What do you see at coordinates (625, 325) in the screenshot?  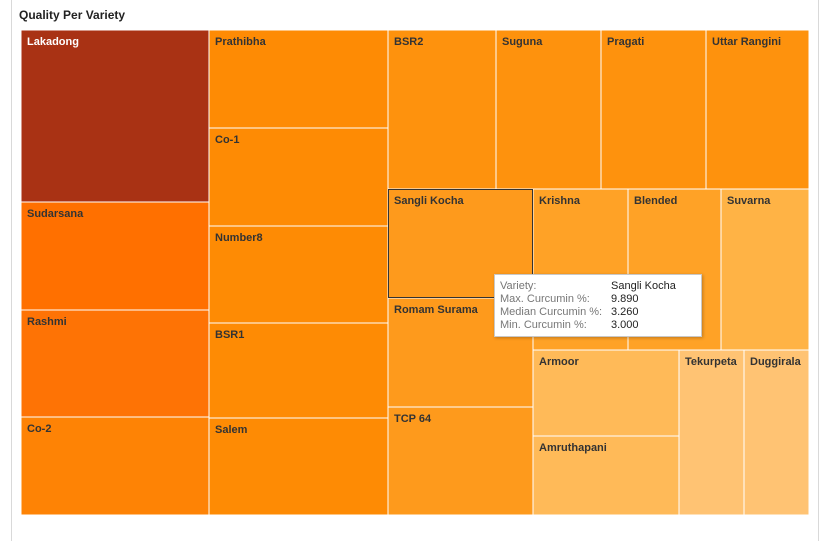 I see `tooltip-value: 3.000` at bounding box center [625, 325].